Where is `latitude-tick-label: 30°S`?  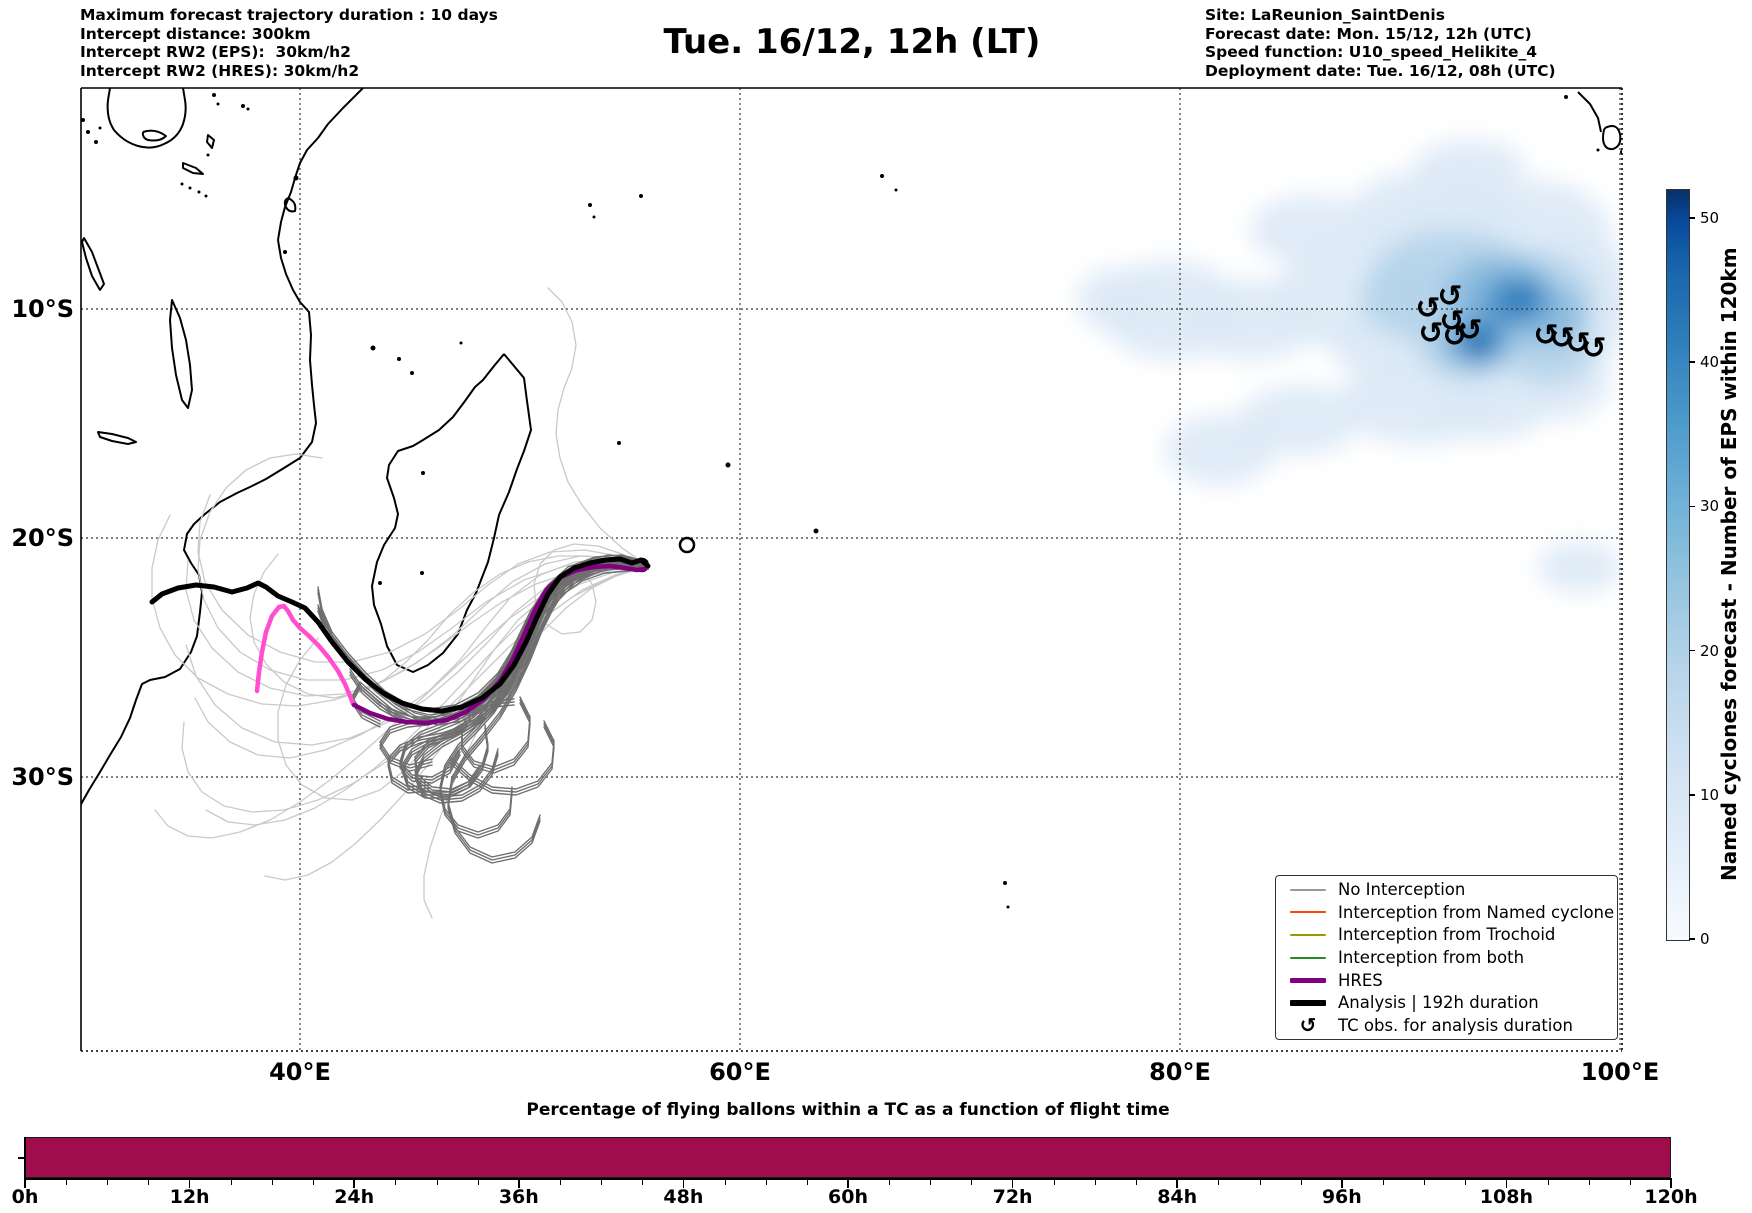
latitude-tick-label: 30°S is located at coordinates (42, 777).